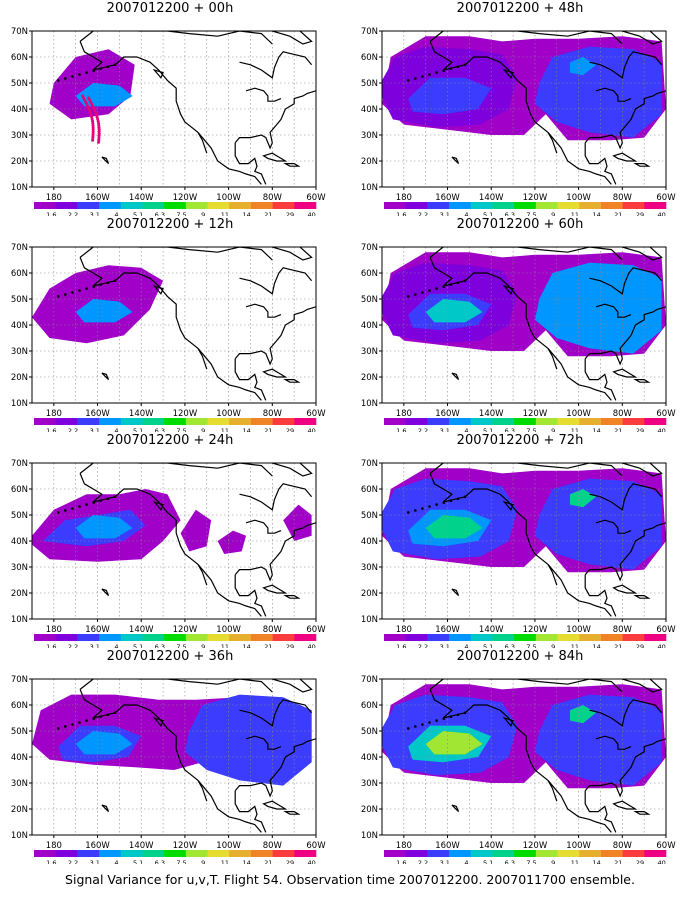  What do you see at coordinates (316, 198) in the screenshot?
I see `lon-tick-label: 60W` at bounding box center [316, 198].